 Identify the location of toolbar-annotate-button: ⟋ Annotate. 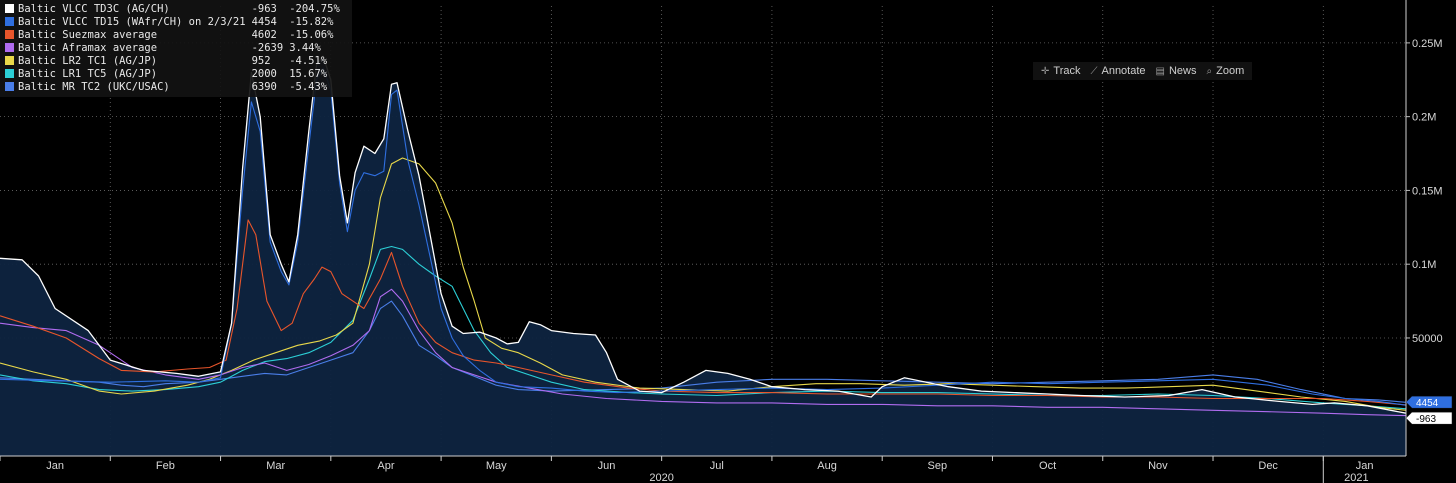
(1117, 71).